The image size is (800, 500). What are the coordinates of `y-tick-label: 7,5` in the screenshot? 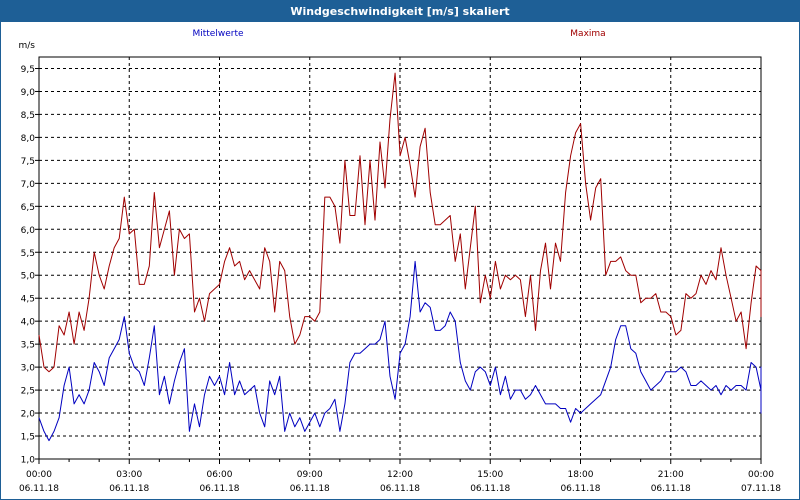 It's located at (28, 162).